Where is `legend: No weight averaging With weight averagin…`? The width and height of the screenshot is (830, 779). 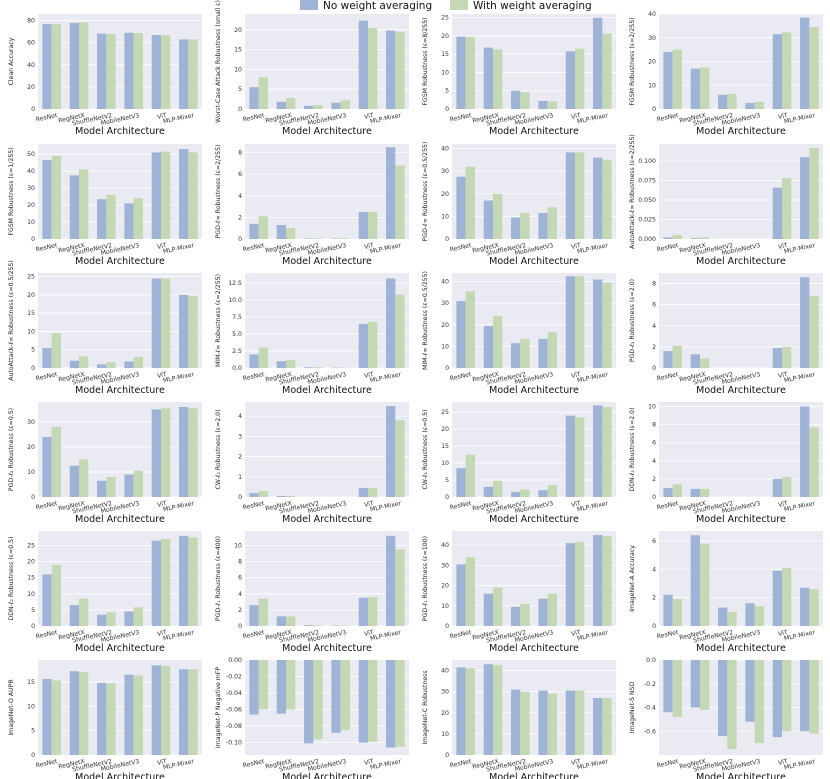 legend: No weight averaging With weight averagin… is located at coordinates (446, 6).